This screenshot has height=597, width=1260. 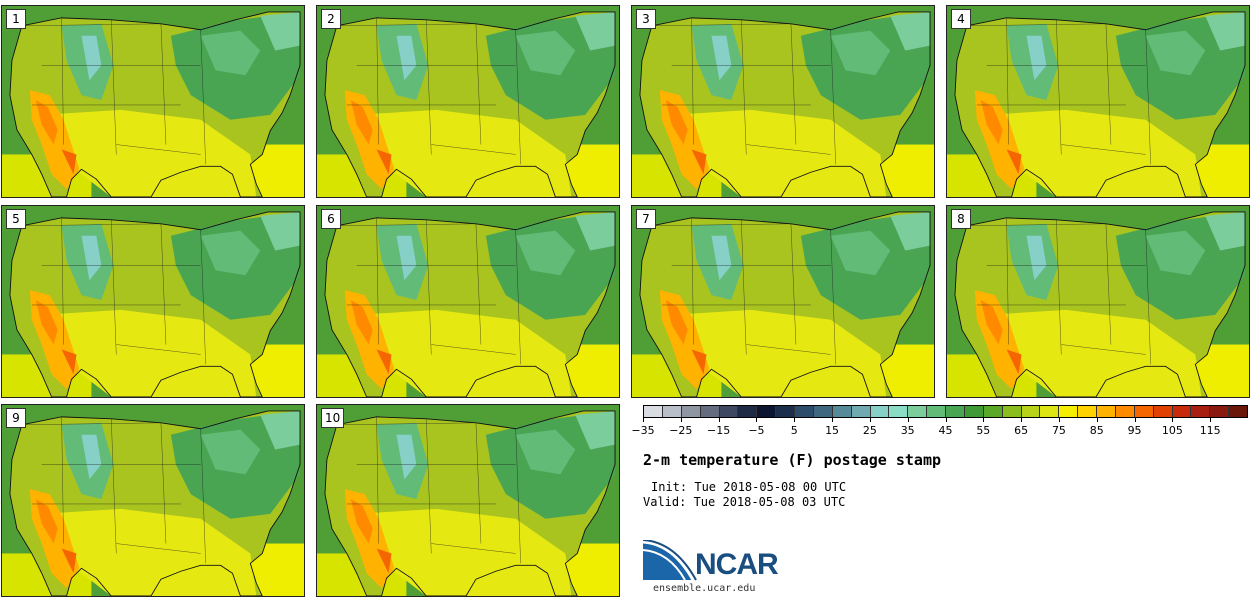 I want to click on colorbar-tick-label: 115, so click(x=1210, y=430).